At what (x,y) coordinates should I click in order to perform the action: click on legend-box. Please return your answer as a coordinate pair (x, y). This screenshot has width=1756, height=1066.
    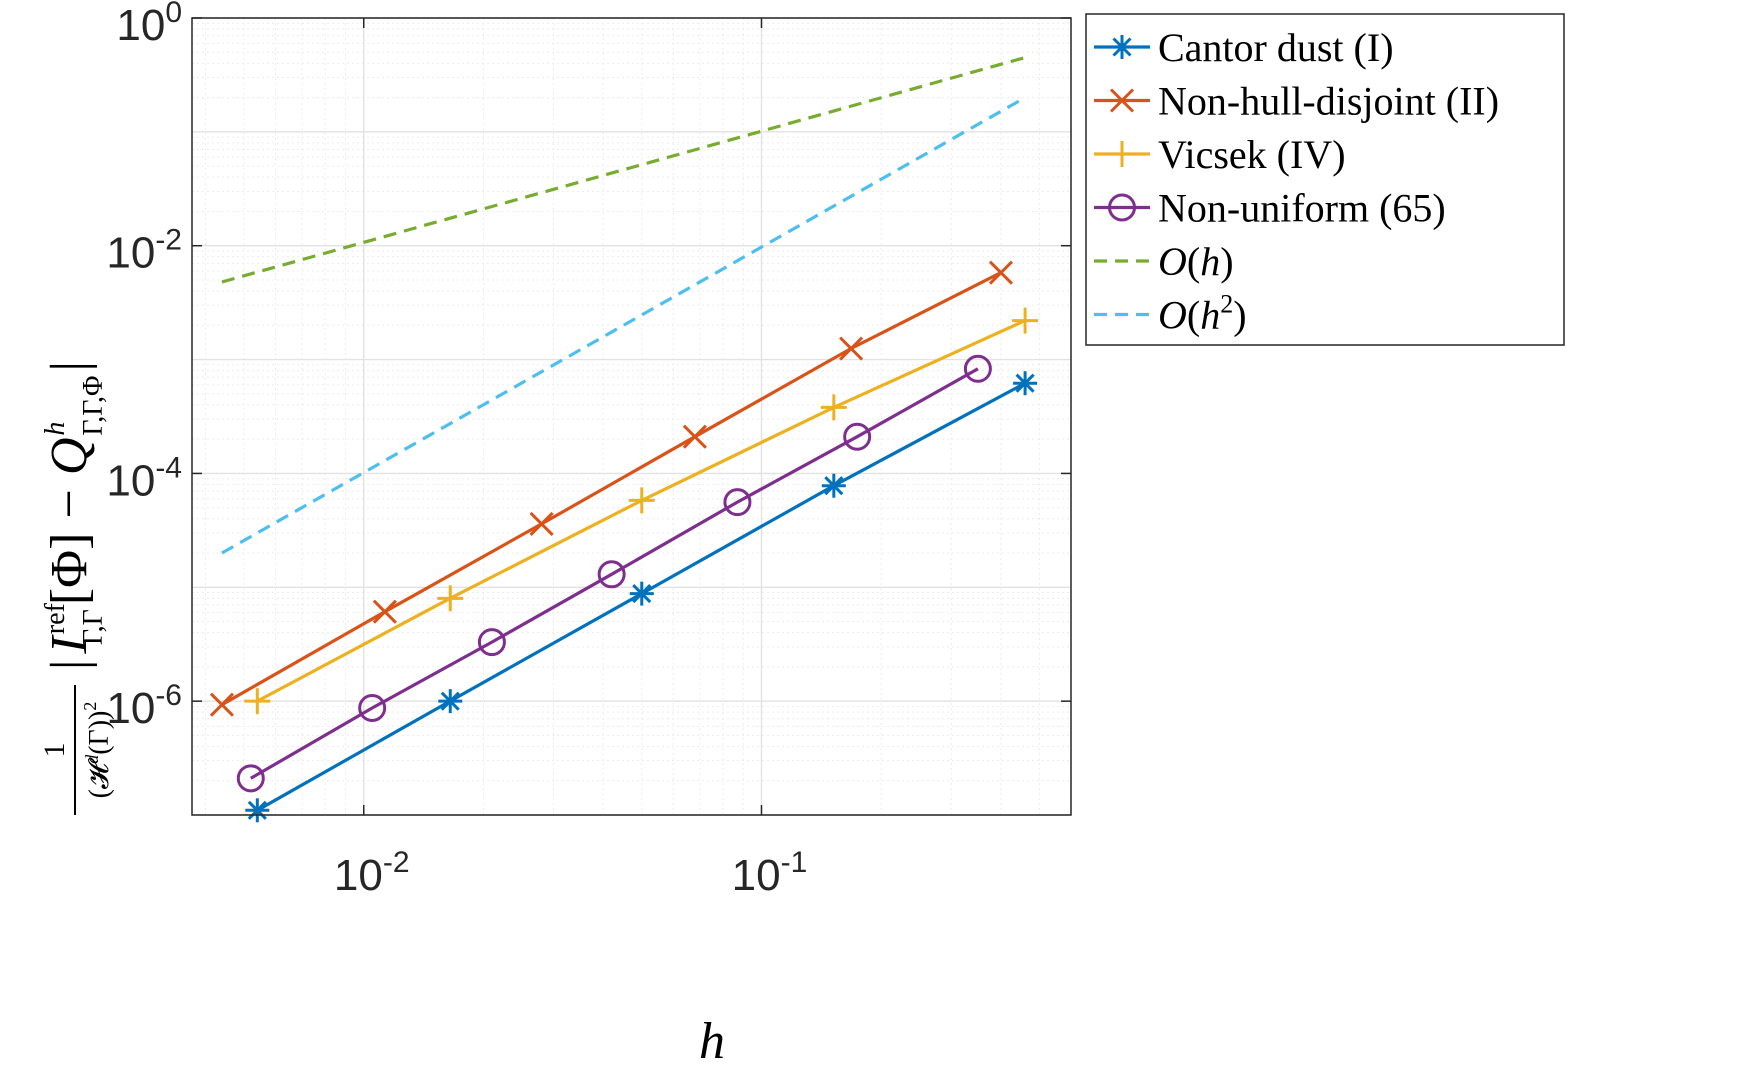
    Looking at the image, I should click on (1325, 179).